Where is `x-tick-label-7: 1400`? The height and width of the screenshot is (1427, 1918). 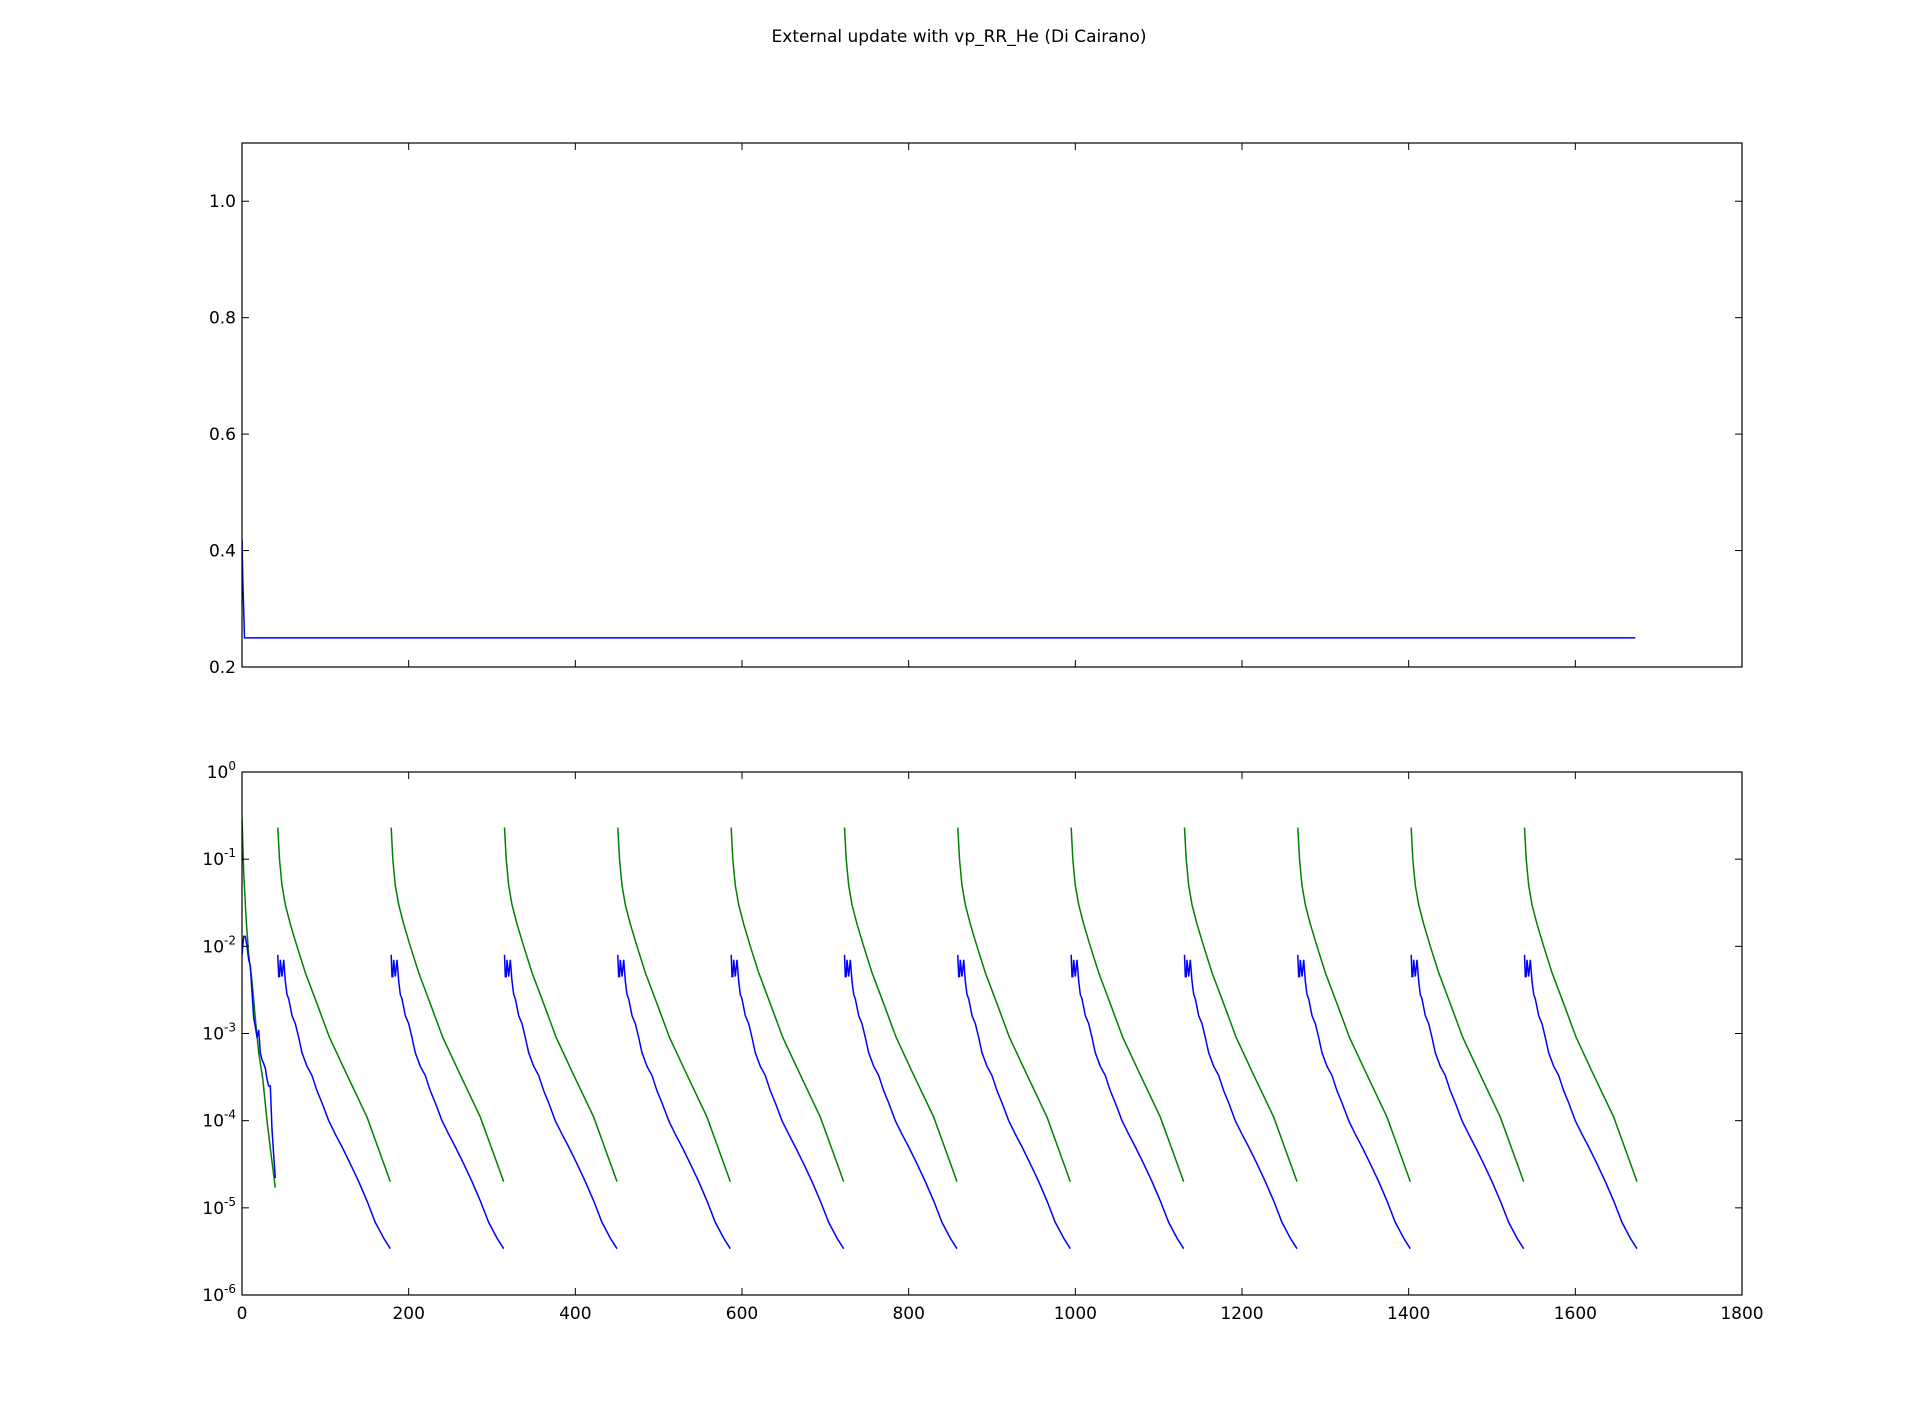 x-tick-label-7: 1400 is located at coordinates (1408, 1314).